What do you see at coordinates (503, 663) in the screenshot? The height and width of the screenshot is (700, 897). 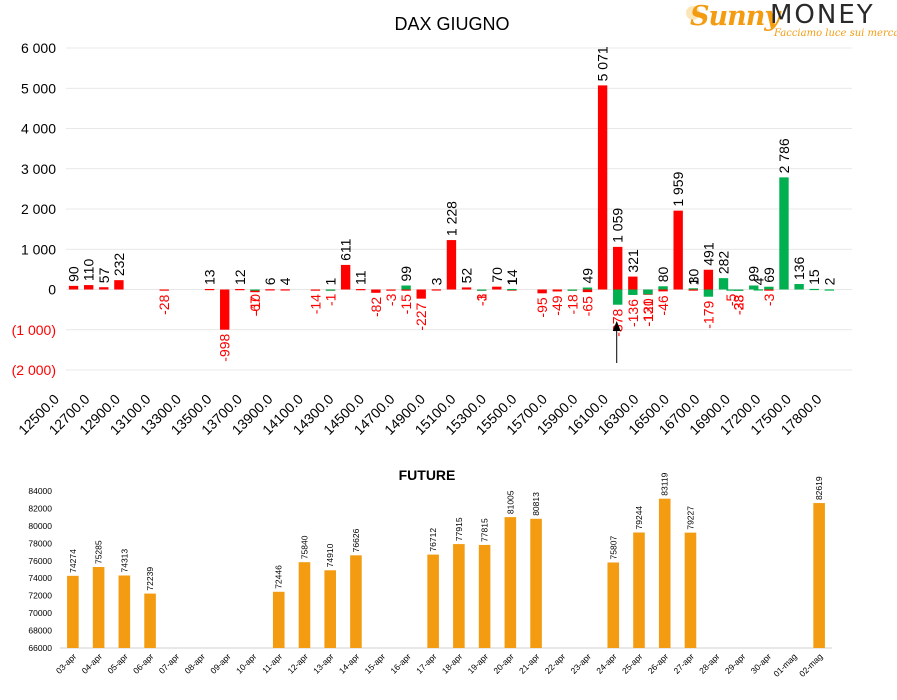 I see `x-tick-label: 20-apr` at bounding box center [503, 663].